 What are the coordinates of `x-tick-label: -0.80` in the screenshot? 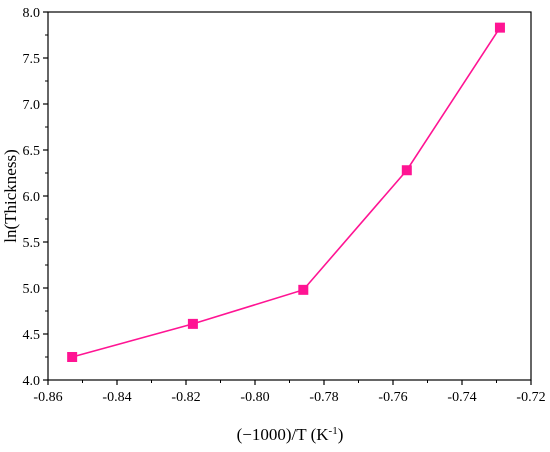 It's located at (254, 397).